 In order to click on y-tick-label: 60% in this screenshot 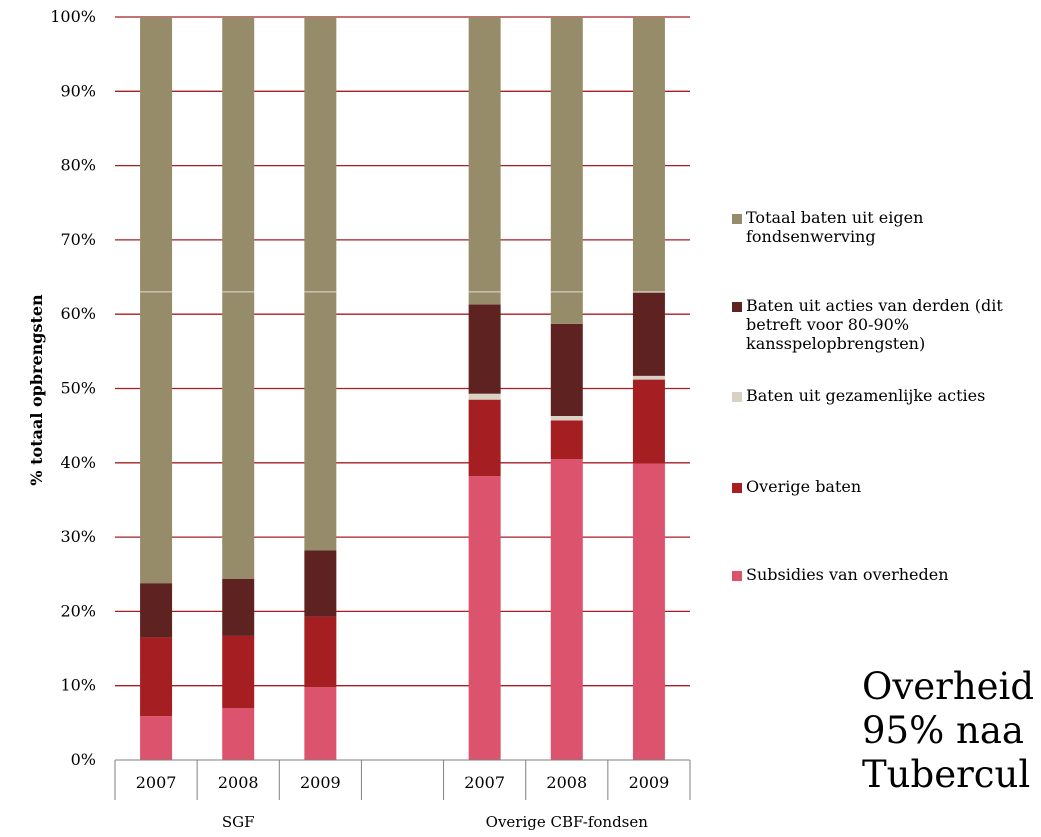, I will do `click(78, 313)`.